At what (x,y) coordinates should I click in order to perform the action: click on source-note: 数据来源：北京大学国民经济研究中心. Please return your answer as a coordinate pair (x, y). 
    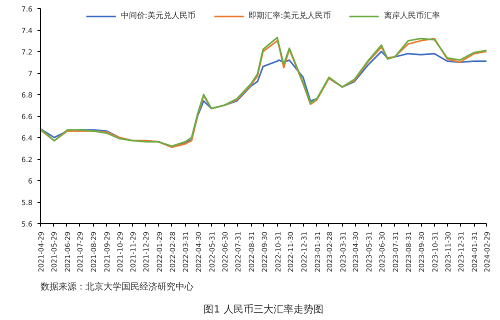
    Looking at the image, I should click on (117, 287).